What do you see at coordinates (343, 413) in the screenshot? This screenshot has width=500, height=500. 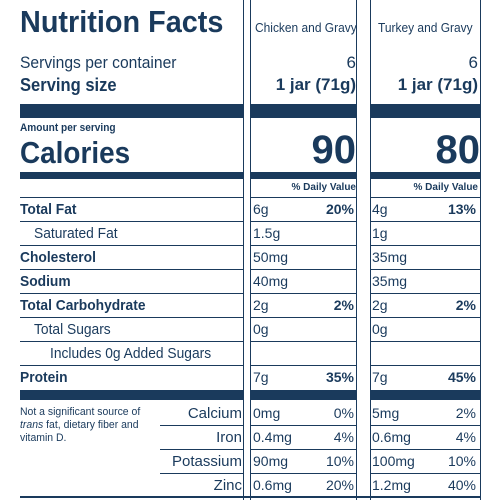 I see `mineral-dv-chicken: 0%` at bounding box center [343, 413].